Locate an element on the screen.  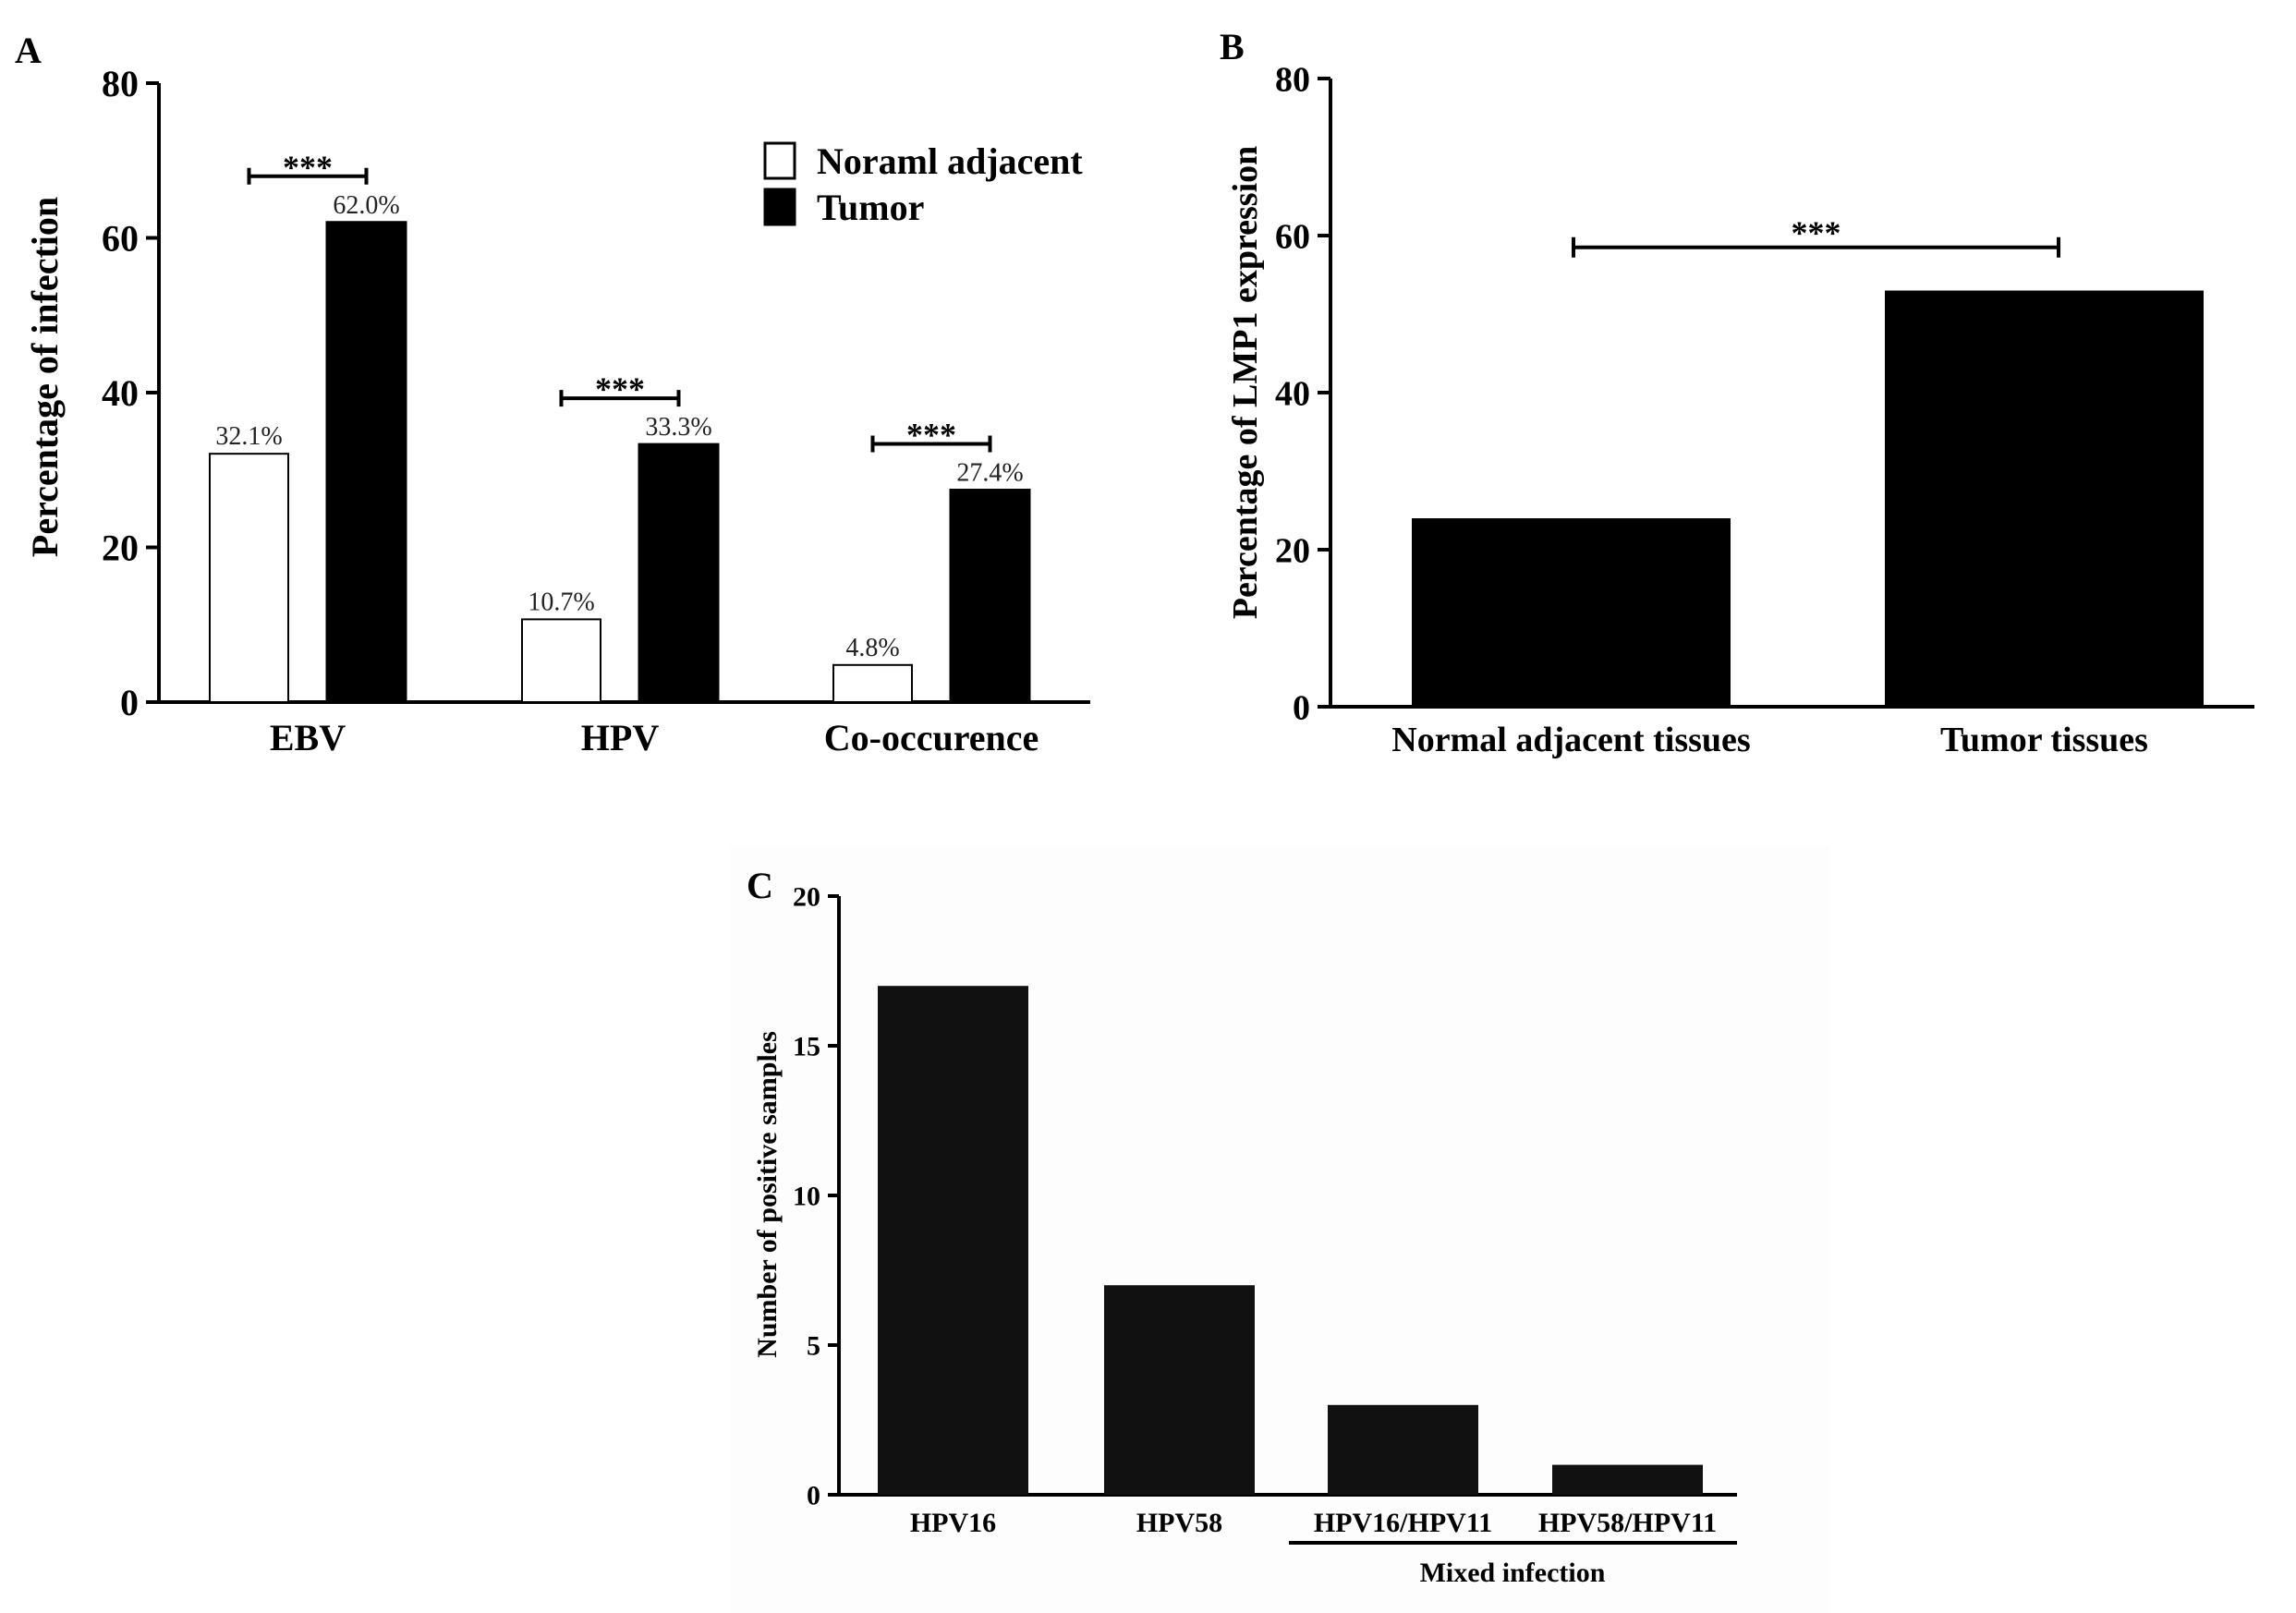
panel-c-y-tick-label: 20 is located at coordinates (806, 897).